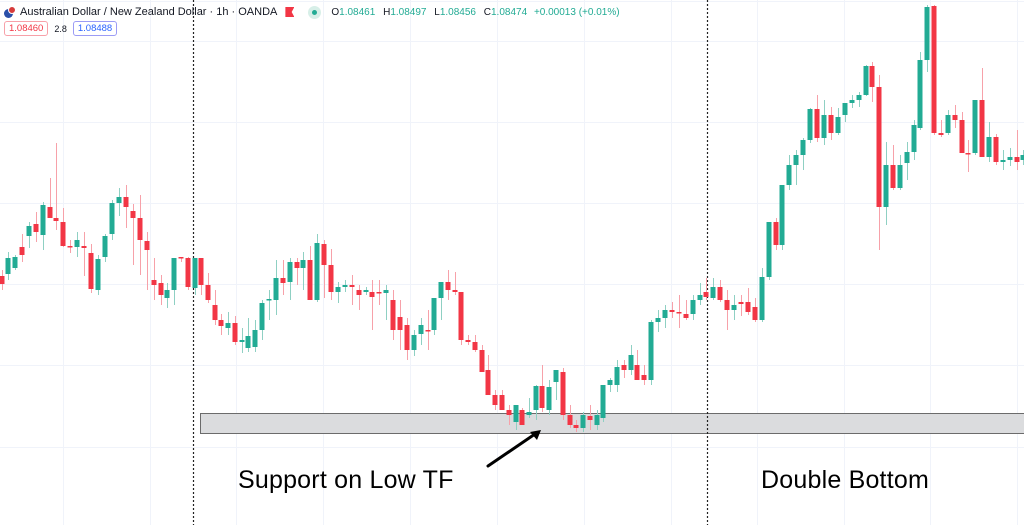  Describe the element at coordinates (845, 480) in the screenshot. I see `double-bottom-annotation: Double Bottom` at that location.